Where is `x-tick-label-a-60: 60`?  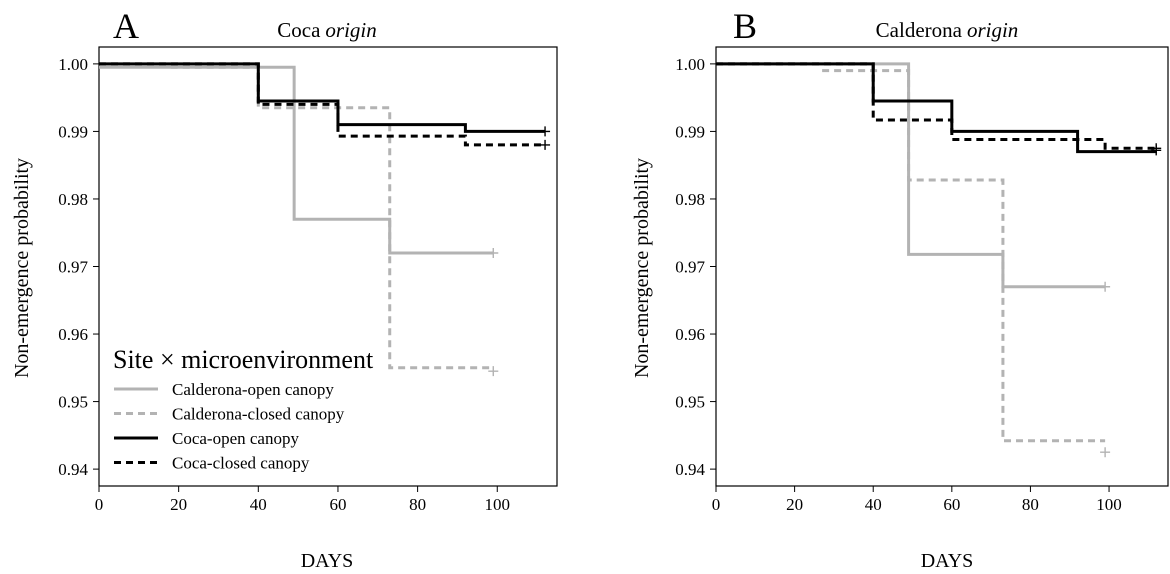
x-tick-label-a-60: 60 is located at coordinates (337, 504).